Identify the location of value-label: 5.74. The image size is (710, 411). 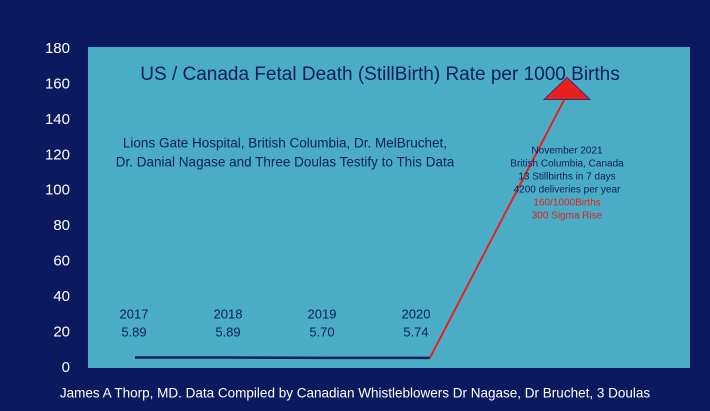
(415, 331).